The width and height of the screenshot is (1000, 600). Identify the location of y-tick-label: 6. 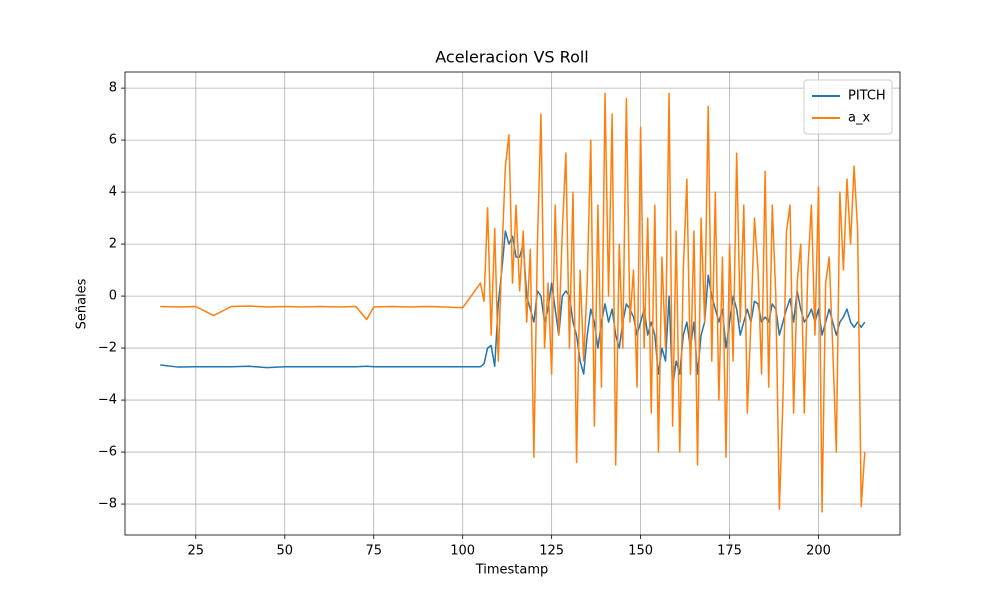
(113, 140).